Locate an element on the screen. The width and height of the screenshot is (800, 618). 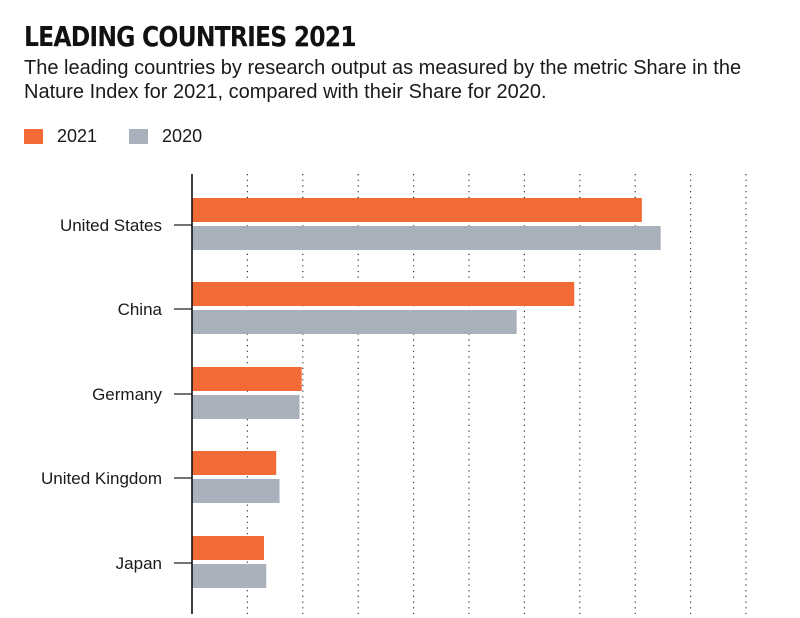
legend-item-2021: 2021 is located at coordinates (60, 136).